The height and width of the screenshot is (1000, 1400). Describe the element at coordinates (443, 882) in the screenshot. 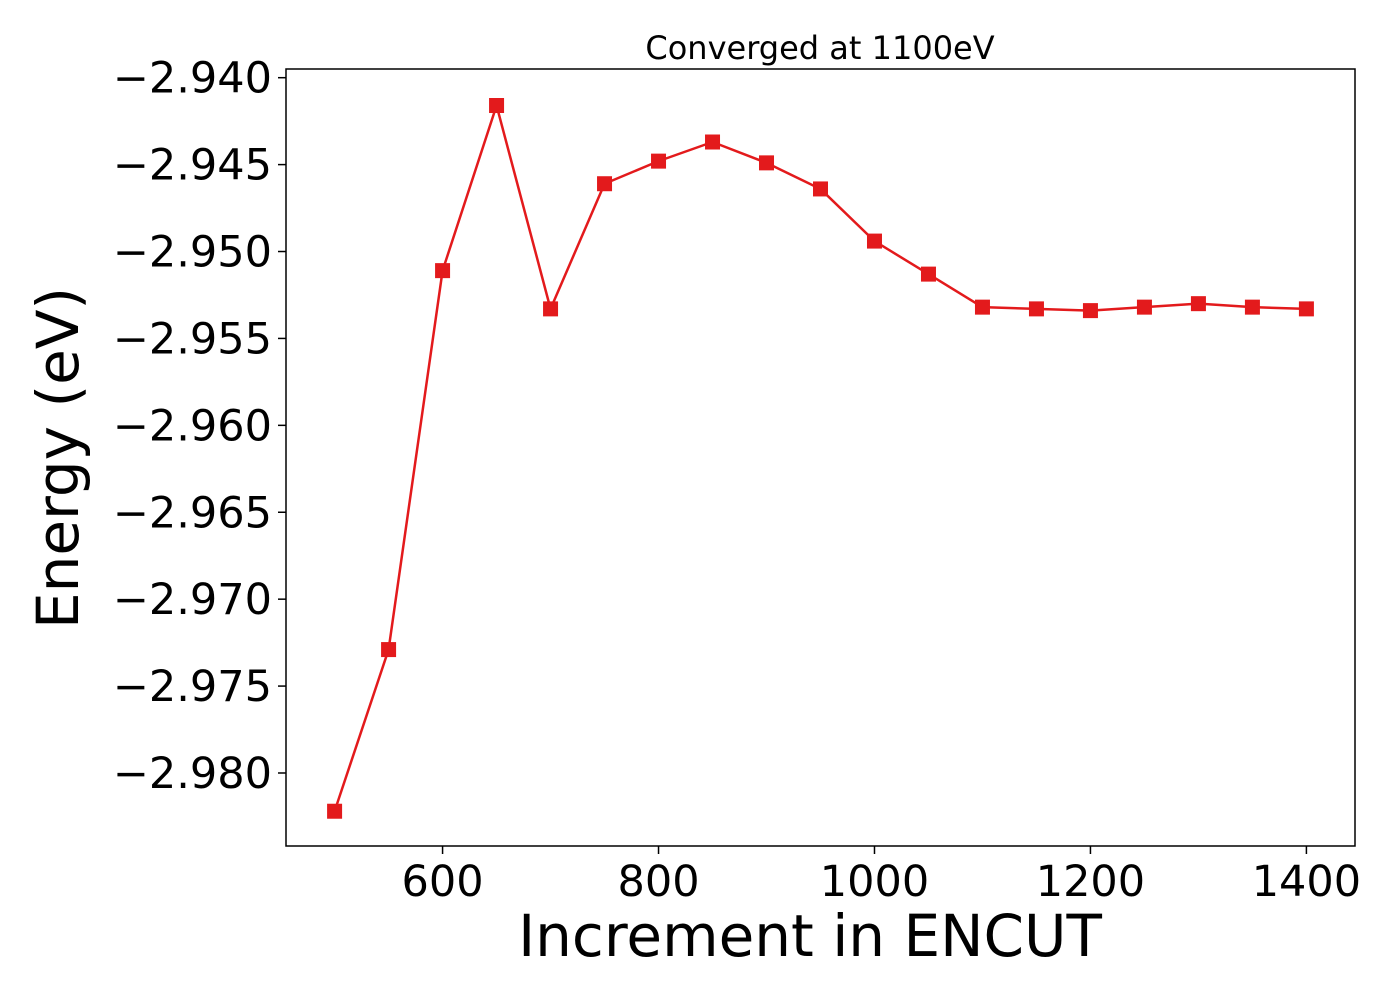

I see `x-tick-label: 600` at that location.